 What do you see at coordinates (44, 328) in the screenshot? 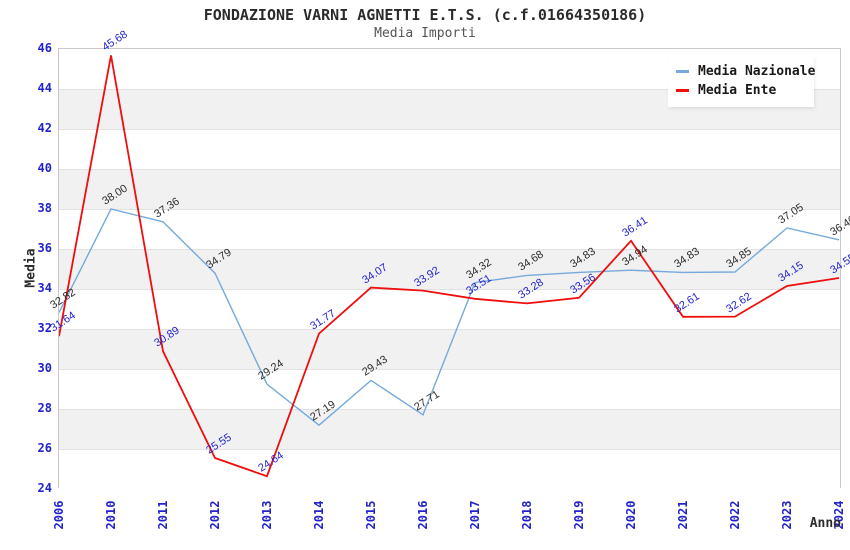
I see `y-tick-label: 32` at bounding box center [44, 328].